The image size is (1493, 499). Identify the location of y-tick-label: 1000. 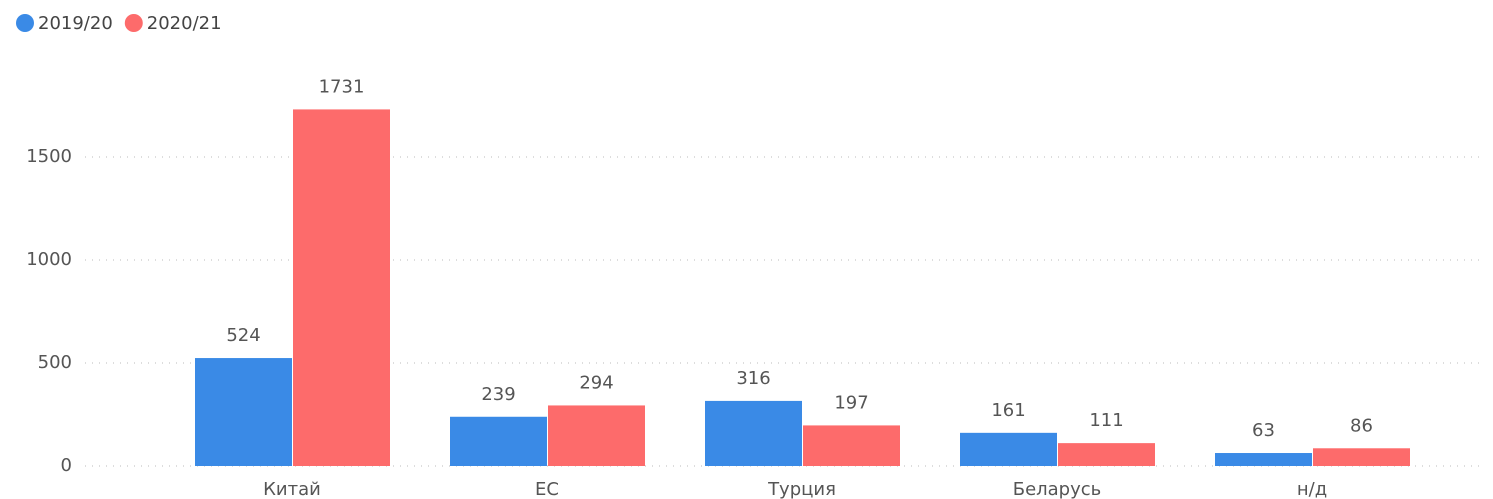
(49, 259).